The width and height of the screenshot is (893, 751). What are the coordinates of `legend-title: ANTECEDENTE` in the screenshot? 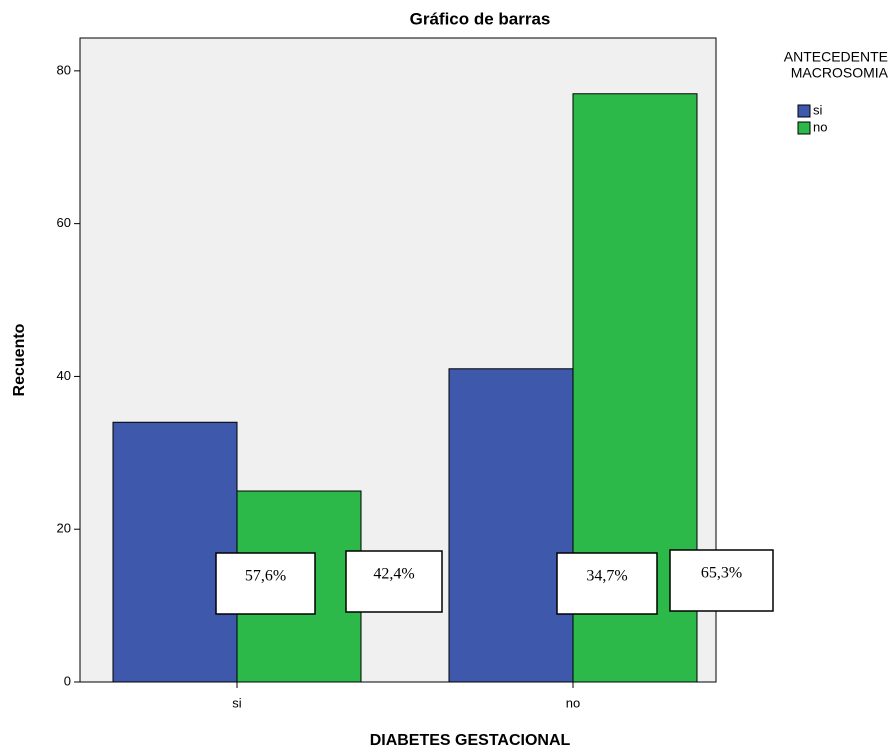 It's located at (836, 57).